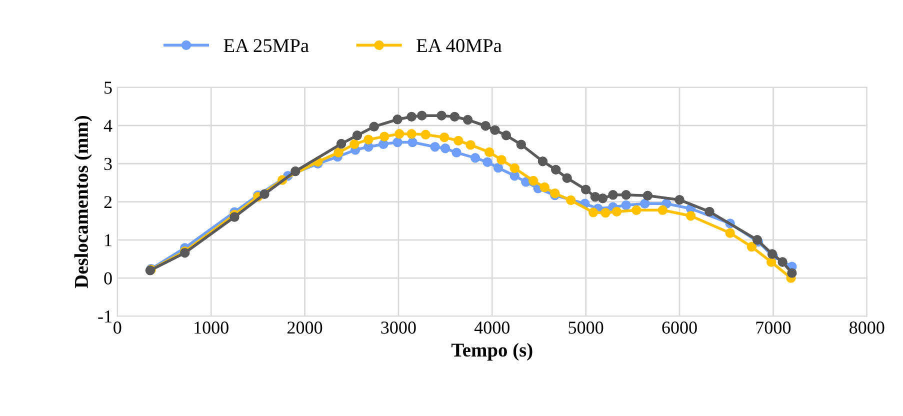 Image resolution: width=903 pixels, height=416 pixels. What do you see at coordinates (108, 278) in the screenshot?
I see `y-tick-label: 0` at bounding box center [108, 278].